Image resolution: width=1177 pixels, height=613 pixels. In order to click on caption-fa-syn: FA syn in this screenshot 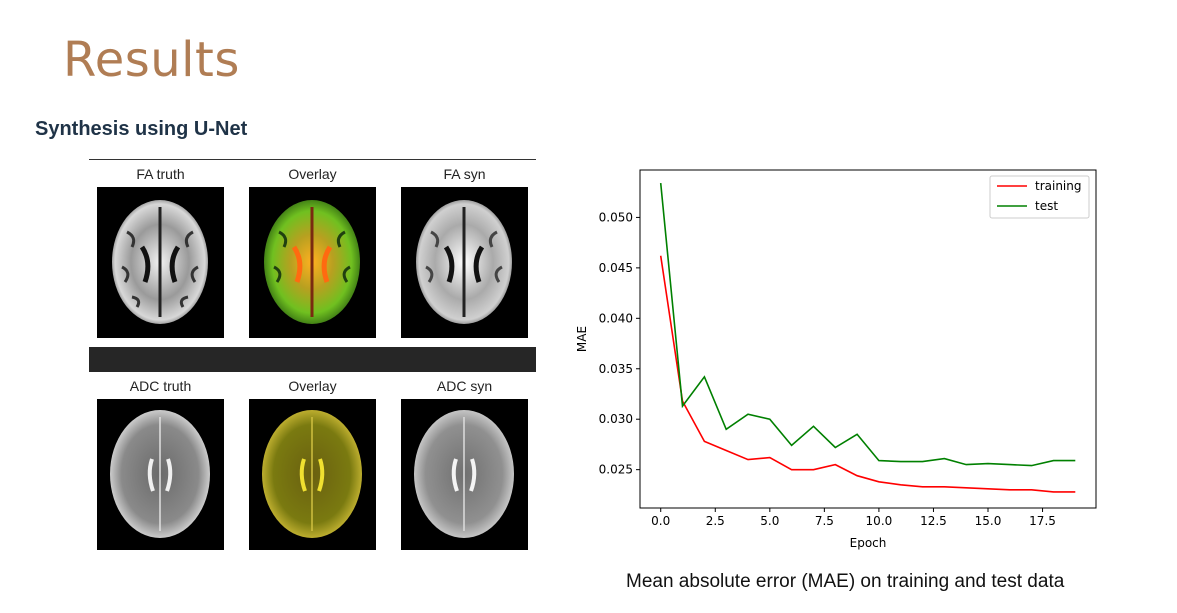, I will do `click(464, 174)`.